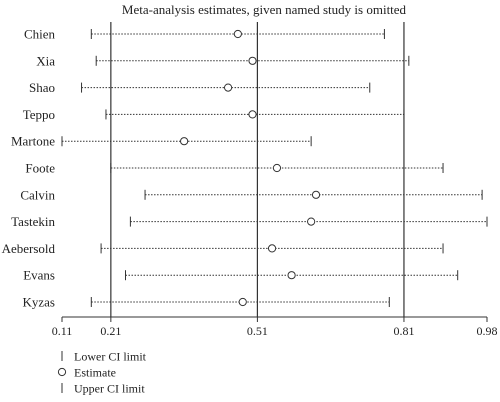  Describe the element at coordinates (37, 194) in the screenshot. I see `study-label: Calvin` at that location.